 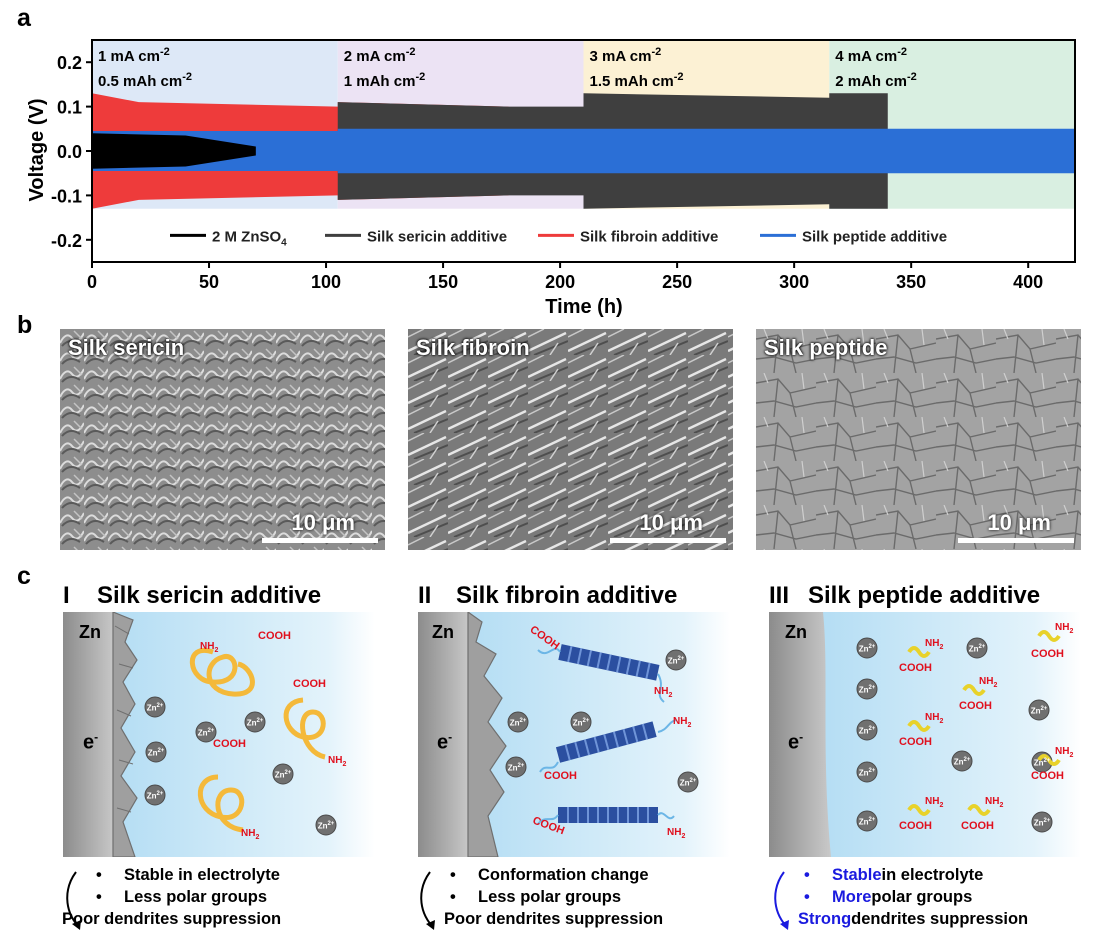 I want to click on scheme-fibroin-drawing, so click(x=574, y=734).